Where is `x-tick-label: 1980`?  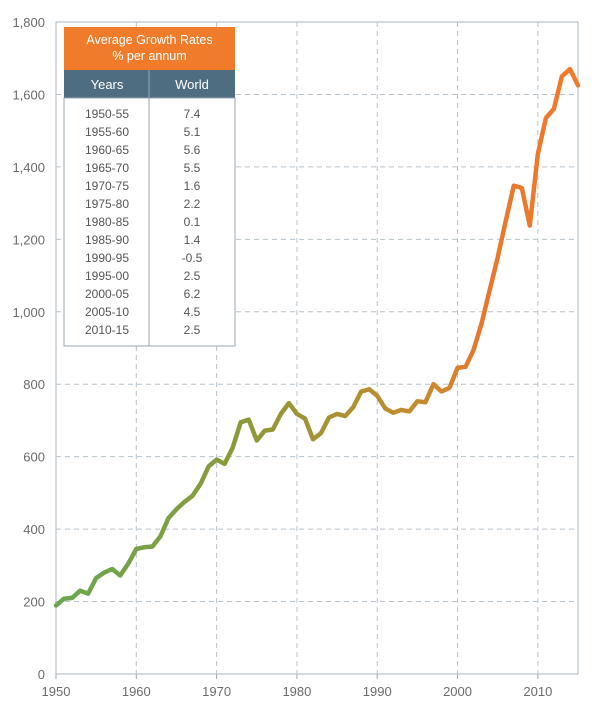 x-tick-label: 1980 is located at coordinates (296, 691).